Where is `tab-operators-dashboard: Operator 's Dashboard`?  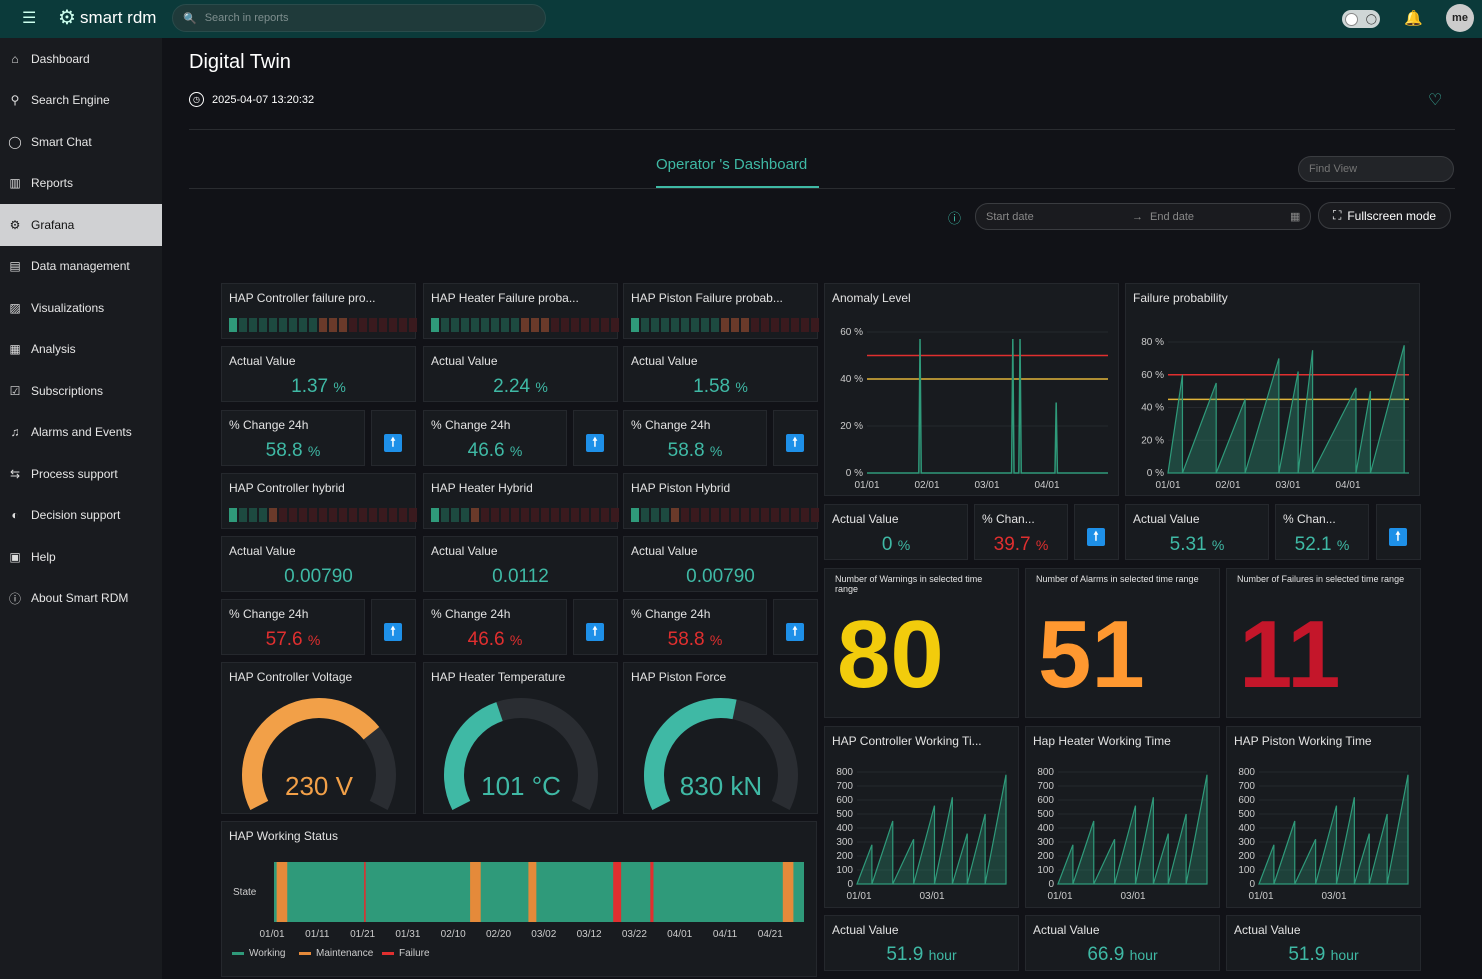
tab-operators-dashboard: Operator 's Dashboard is located at coordinates (732, 164).